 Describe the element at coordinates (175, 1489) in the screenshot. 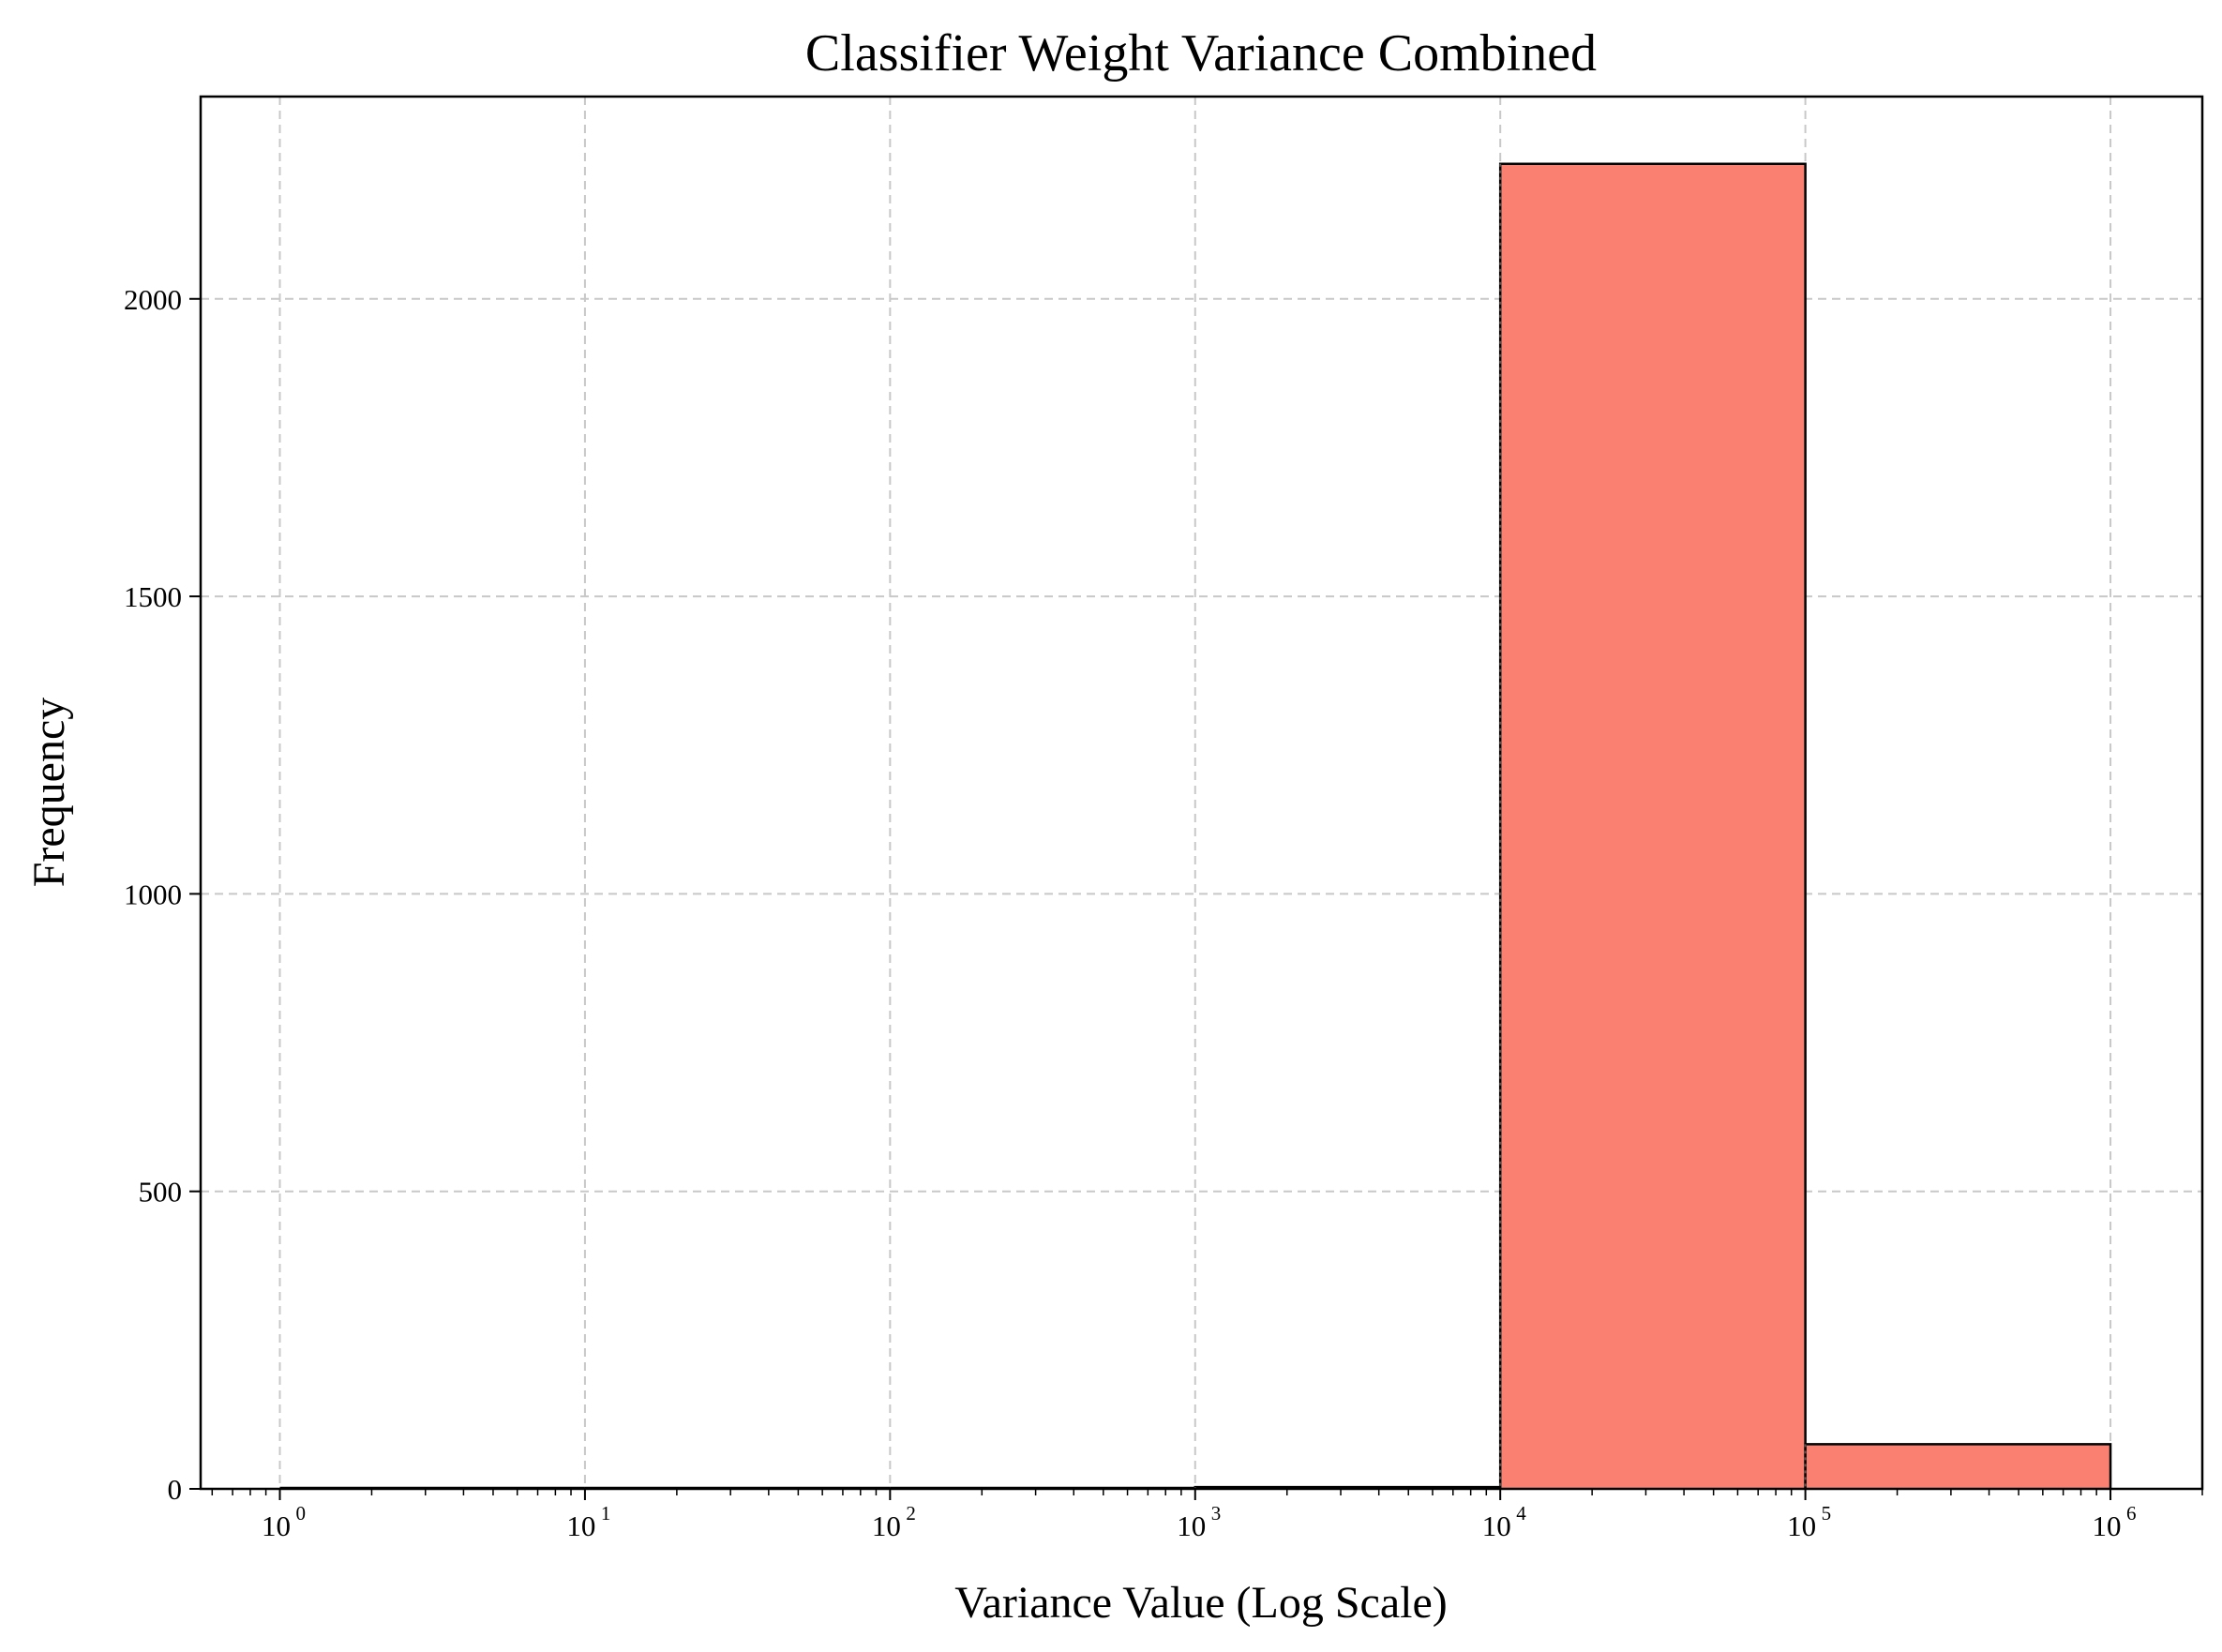

I see `y-tick-label-0: 0` at that location.